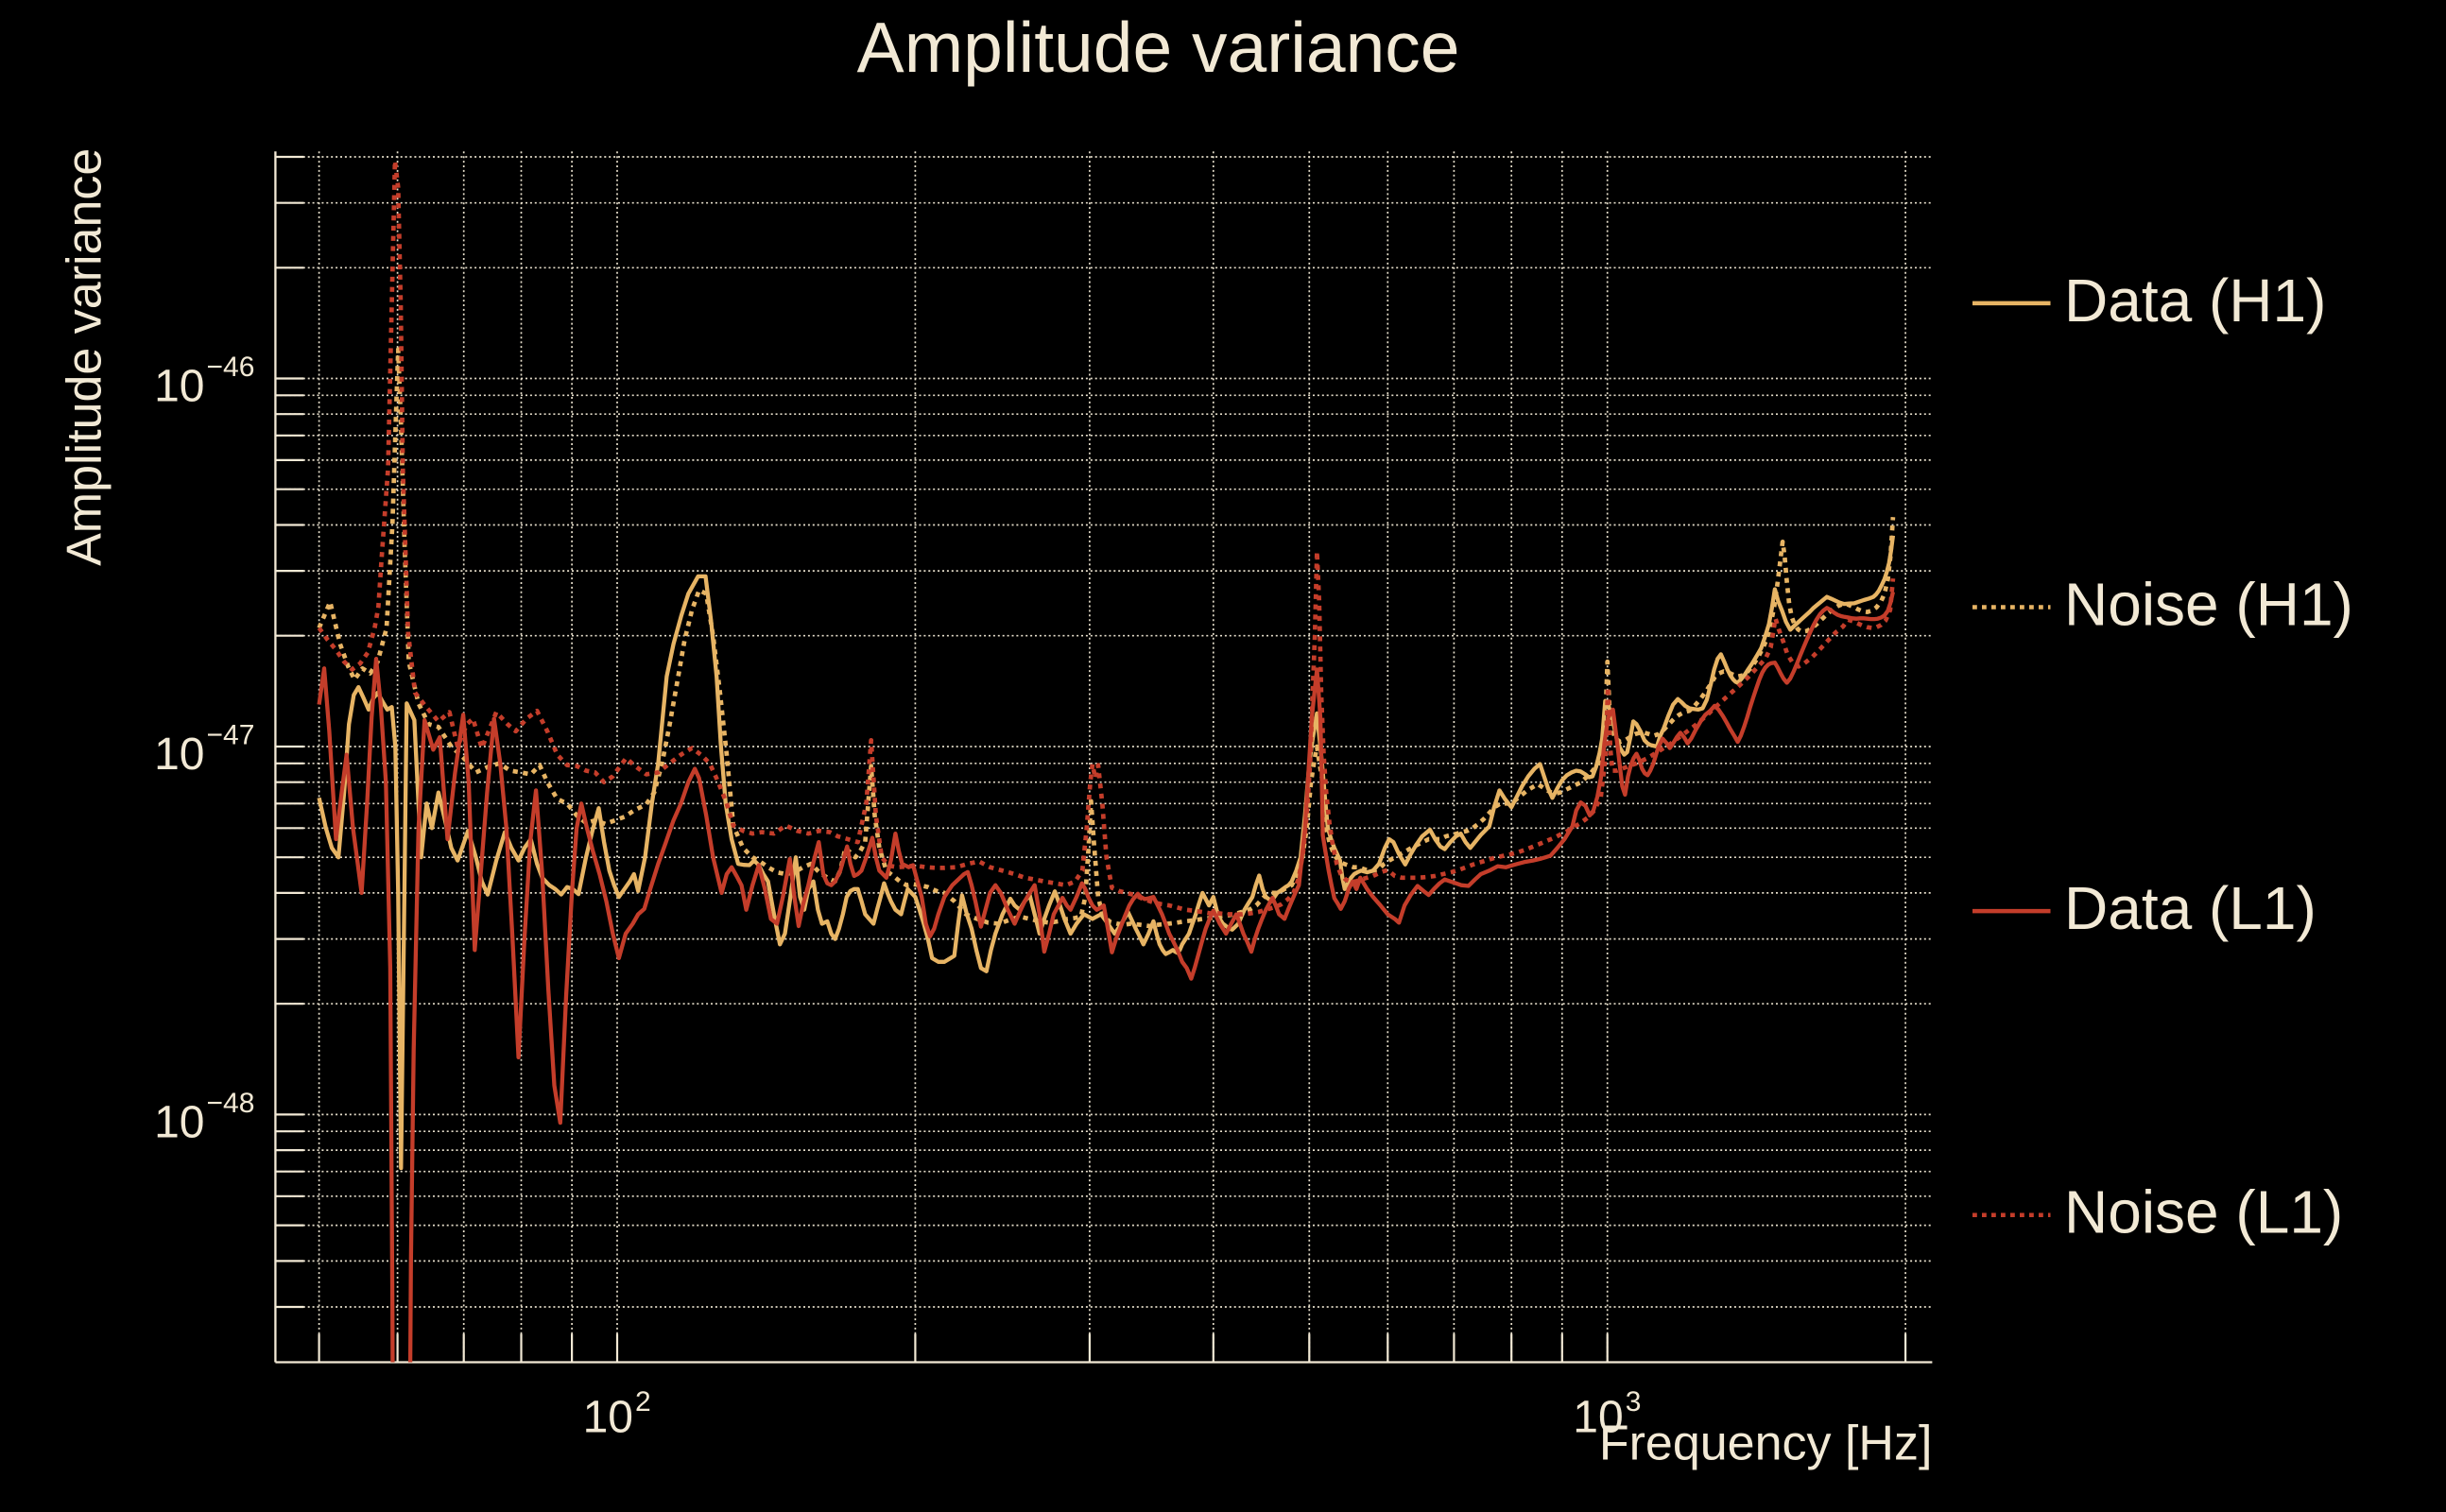 This screenshot has width=2446, height=1512. What do you see at coordinates (2208, 605) in the screenshot?
I see `svg-text: Noise (H1)` at bounding box center [2208, 605].